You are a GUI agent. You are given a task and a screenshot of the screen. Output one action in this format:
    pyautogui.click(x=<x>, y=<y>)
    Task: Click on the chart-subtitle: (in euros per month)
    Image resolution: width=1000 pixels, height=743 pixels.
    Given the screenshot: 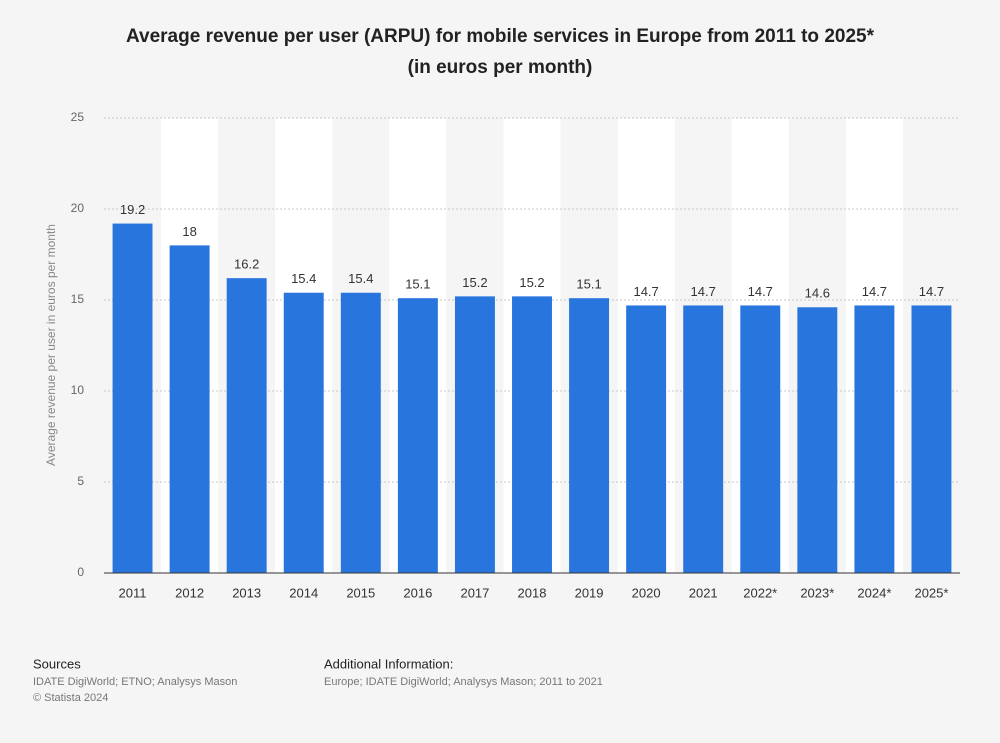 What is the action you would take?
    pyautogui.click(x=500, y=67)
    